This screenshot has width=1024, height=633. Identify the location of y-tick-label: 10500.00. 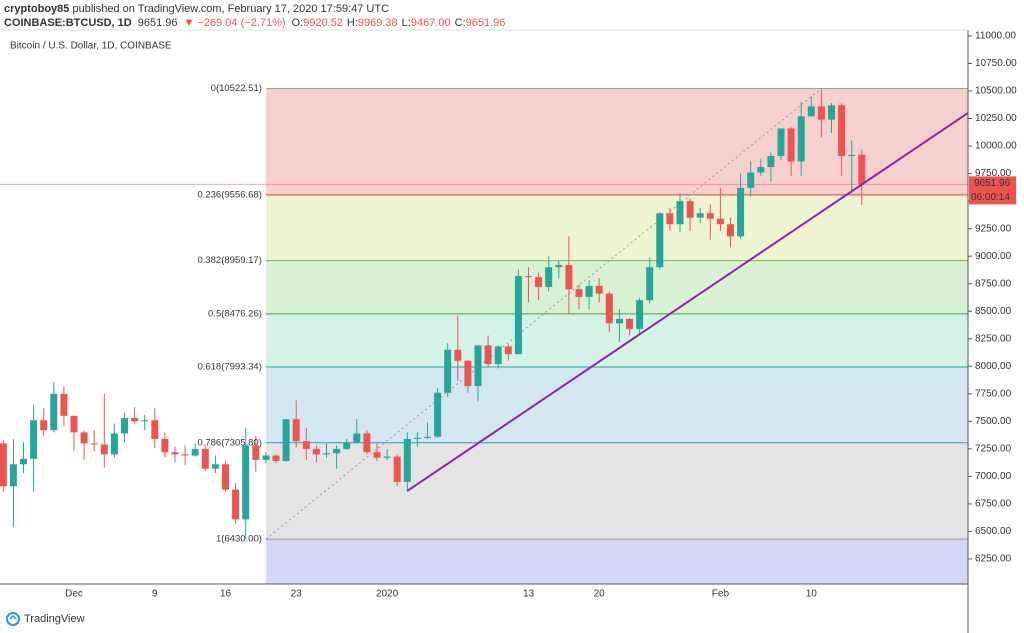
(996, 91).